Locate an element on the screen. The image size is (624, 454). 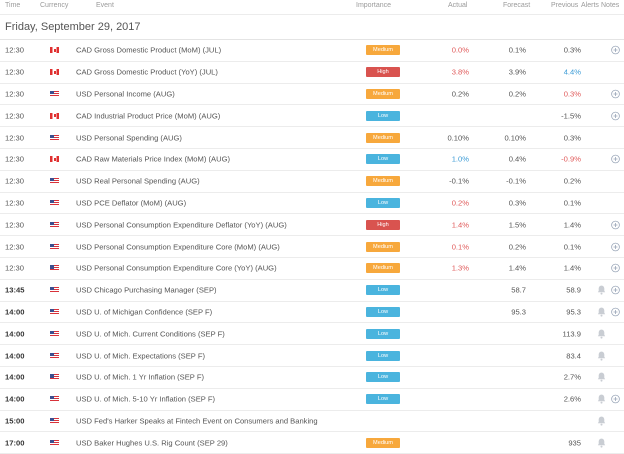
actual-value: 0.10% is located at coordinates (458, 138).